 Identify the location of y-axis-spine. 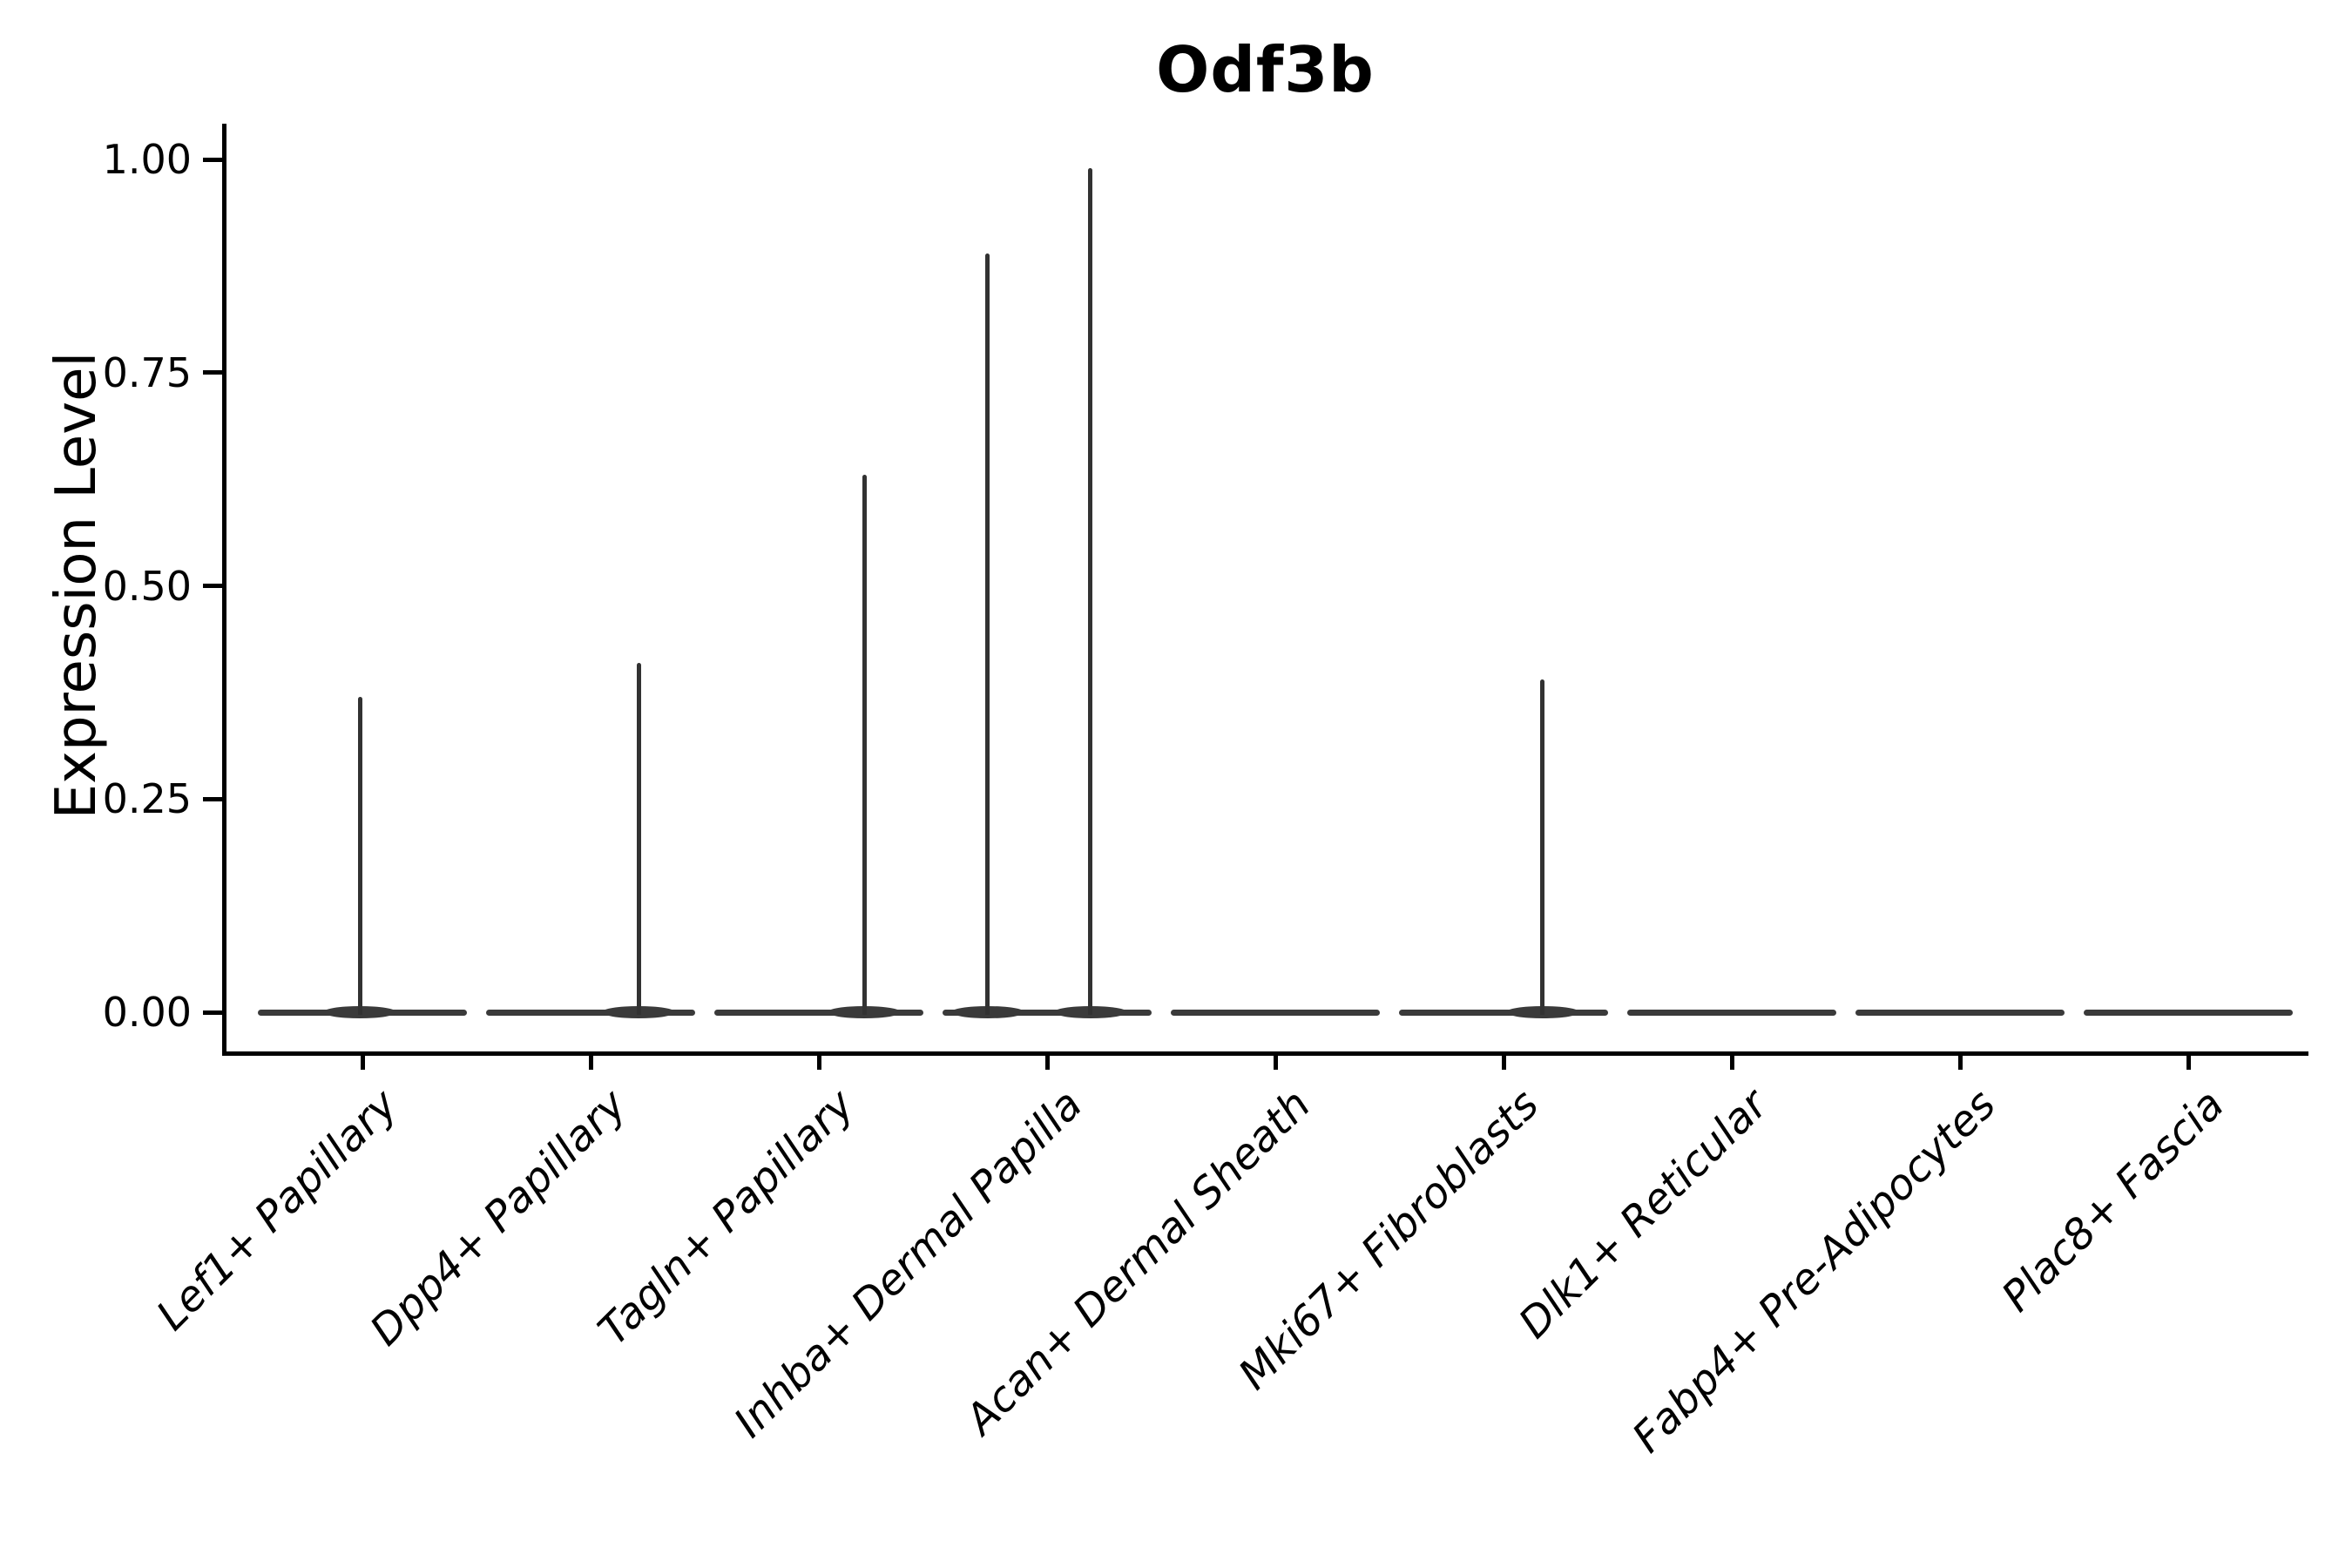
(224, 590).